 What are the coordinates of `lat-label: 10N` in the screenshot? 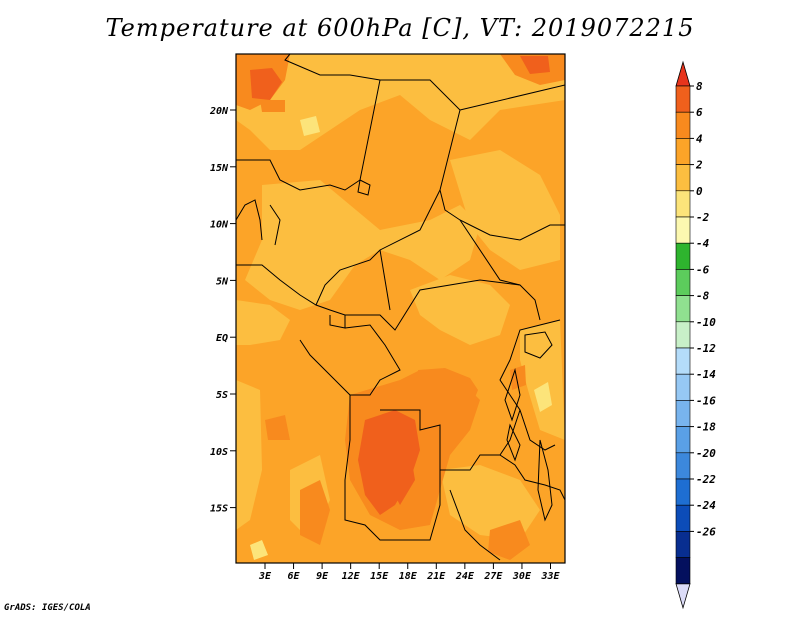 It's located at (219, 225).